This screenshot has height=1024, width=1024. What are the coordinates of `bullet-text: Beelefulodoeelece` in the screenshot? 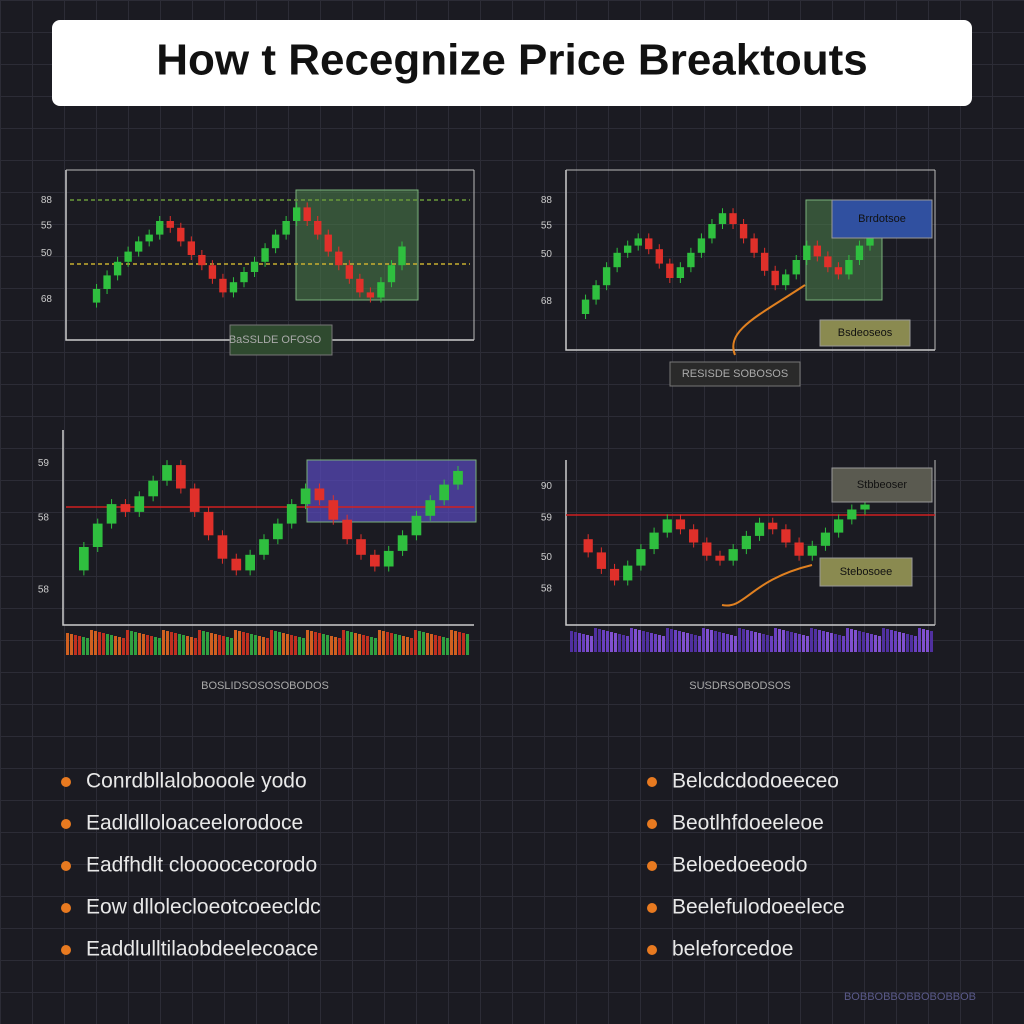 It's located at (758, 907).